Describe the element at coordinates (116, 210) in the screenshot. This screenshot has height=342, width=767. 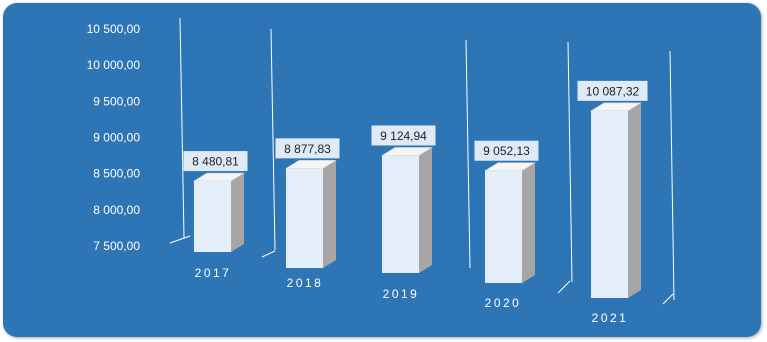
I see `y-tick-label: 8 000,00` at that location.